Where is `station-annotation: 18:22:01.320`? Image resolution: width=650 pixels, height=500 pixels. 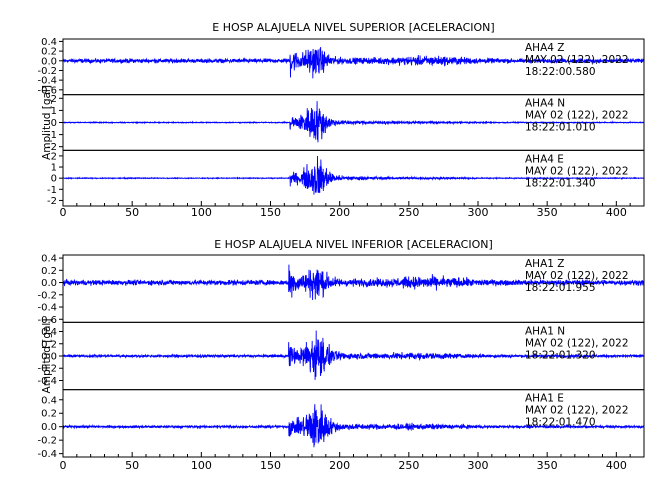 station-annotation: 18:22:01.320 is located at coordinates (560, 355).